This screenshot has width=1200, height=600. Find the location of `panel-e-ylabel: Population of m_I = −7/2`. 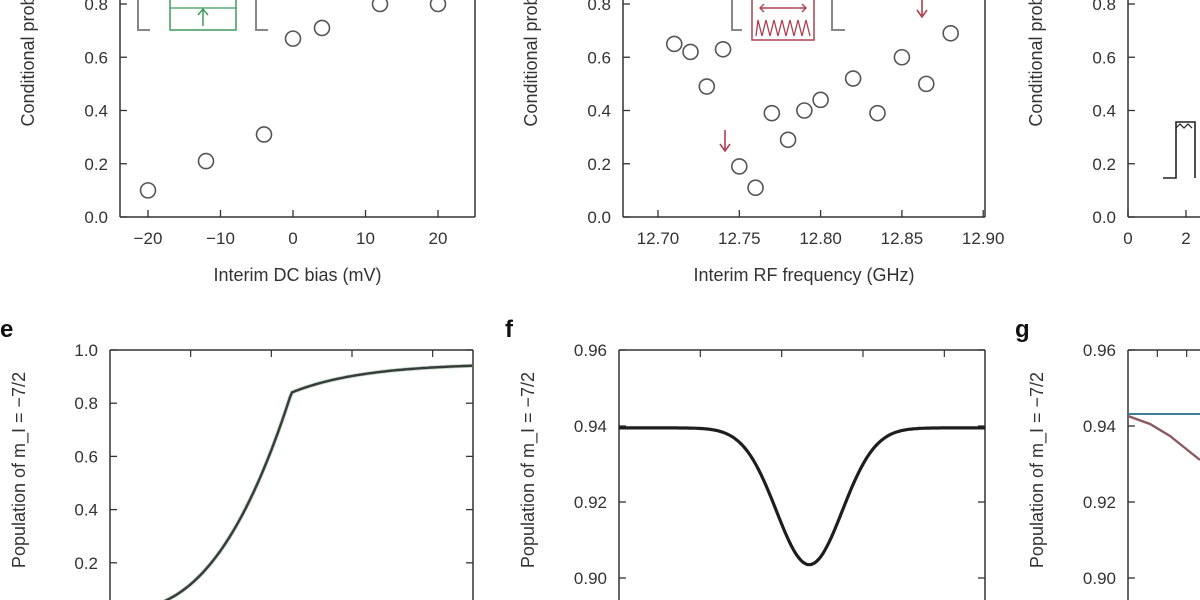

panel-e-ylabel: Population of m_I = −7/2 is located at coordinates (19, 470).